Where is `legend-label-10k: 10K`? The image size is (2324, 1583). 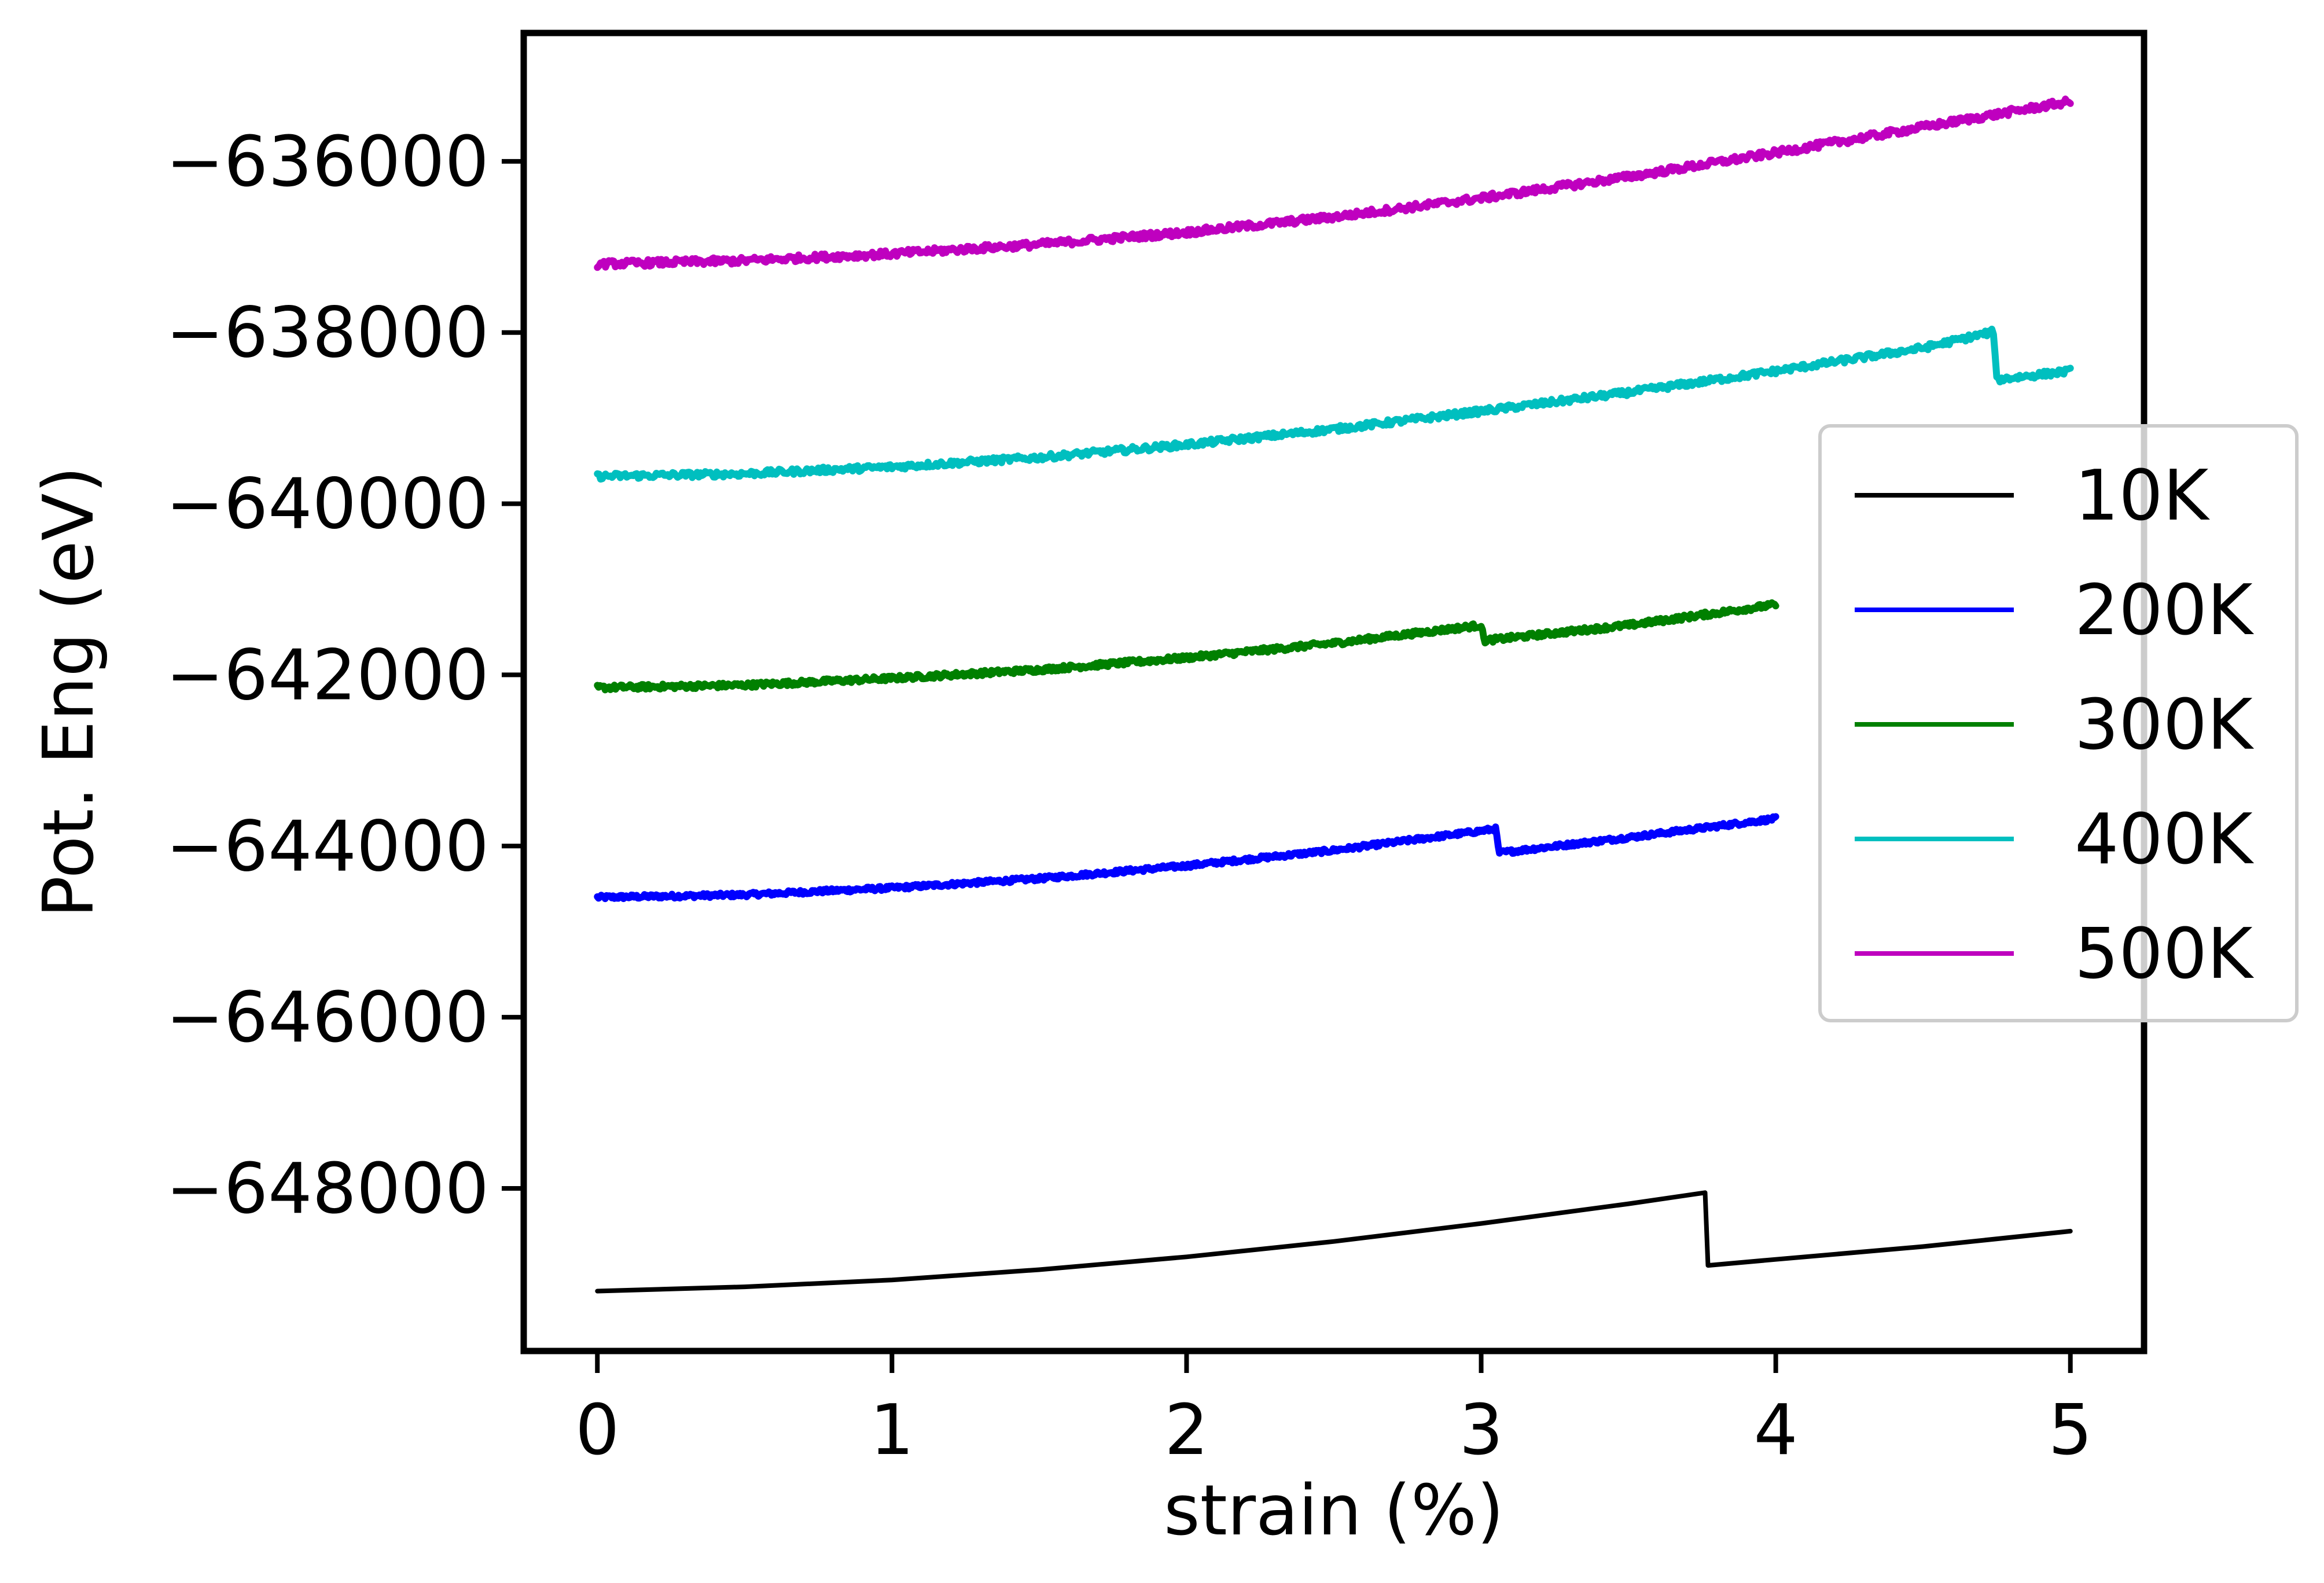
legend-label-10k: 10K is located at coordinates (2143, 496).